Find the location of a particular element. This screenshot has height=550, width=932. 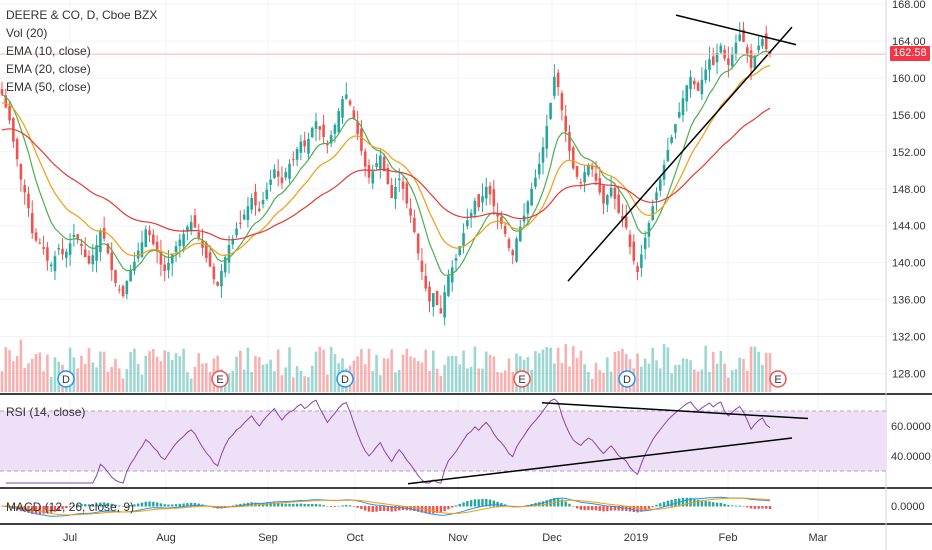

event-marker-label: E is located at coordinates (777, 380).